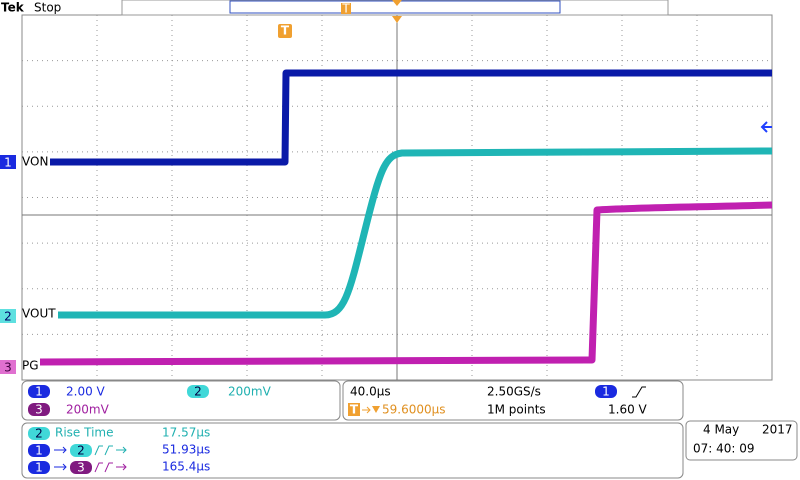 This screenshot has width=800, height=480. I want to click on trigger-position-box, so click(285, 31).